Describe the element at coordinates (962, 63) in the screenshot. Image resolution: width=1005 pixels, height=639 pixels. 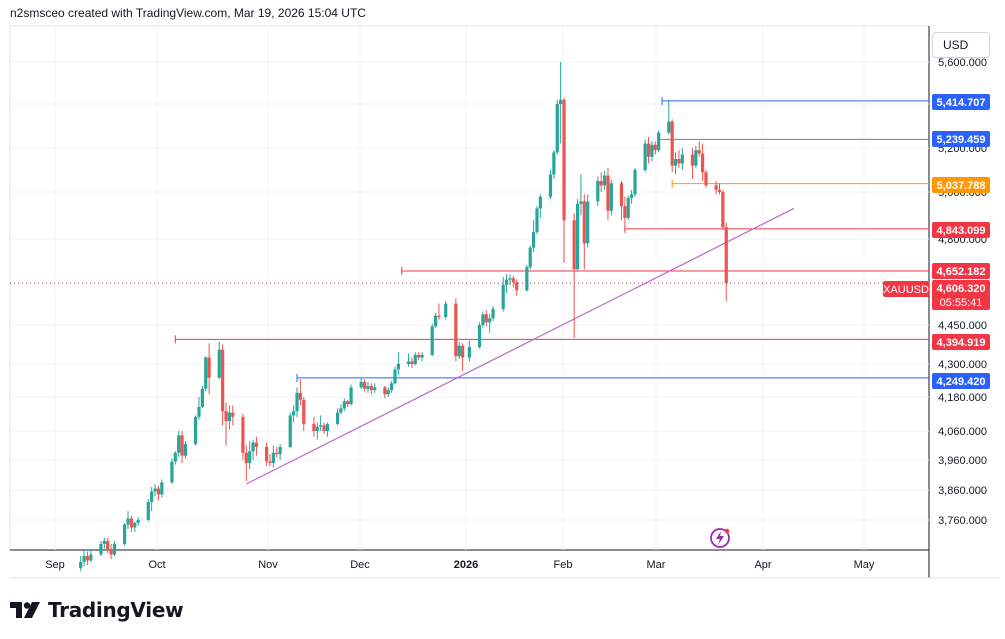
I see `y-tick-label: 5,600.000` at that location.